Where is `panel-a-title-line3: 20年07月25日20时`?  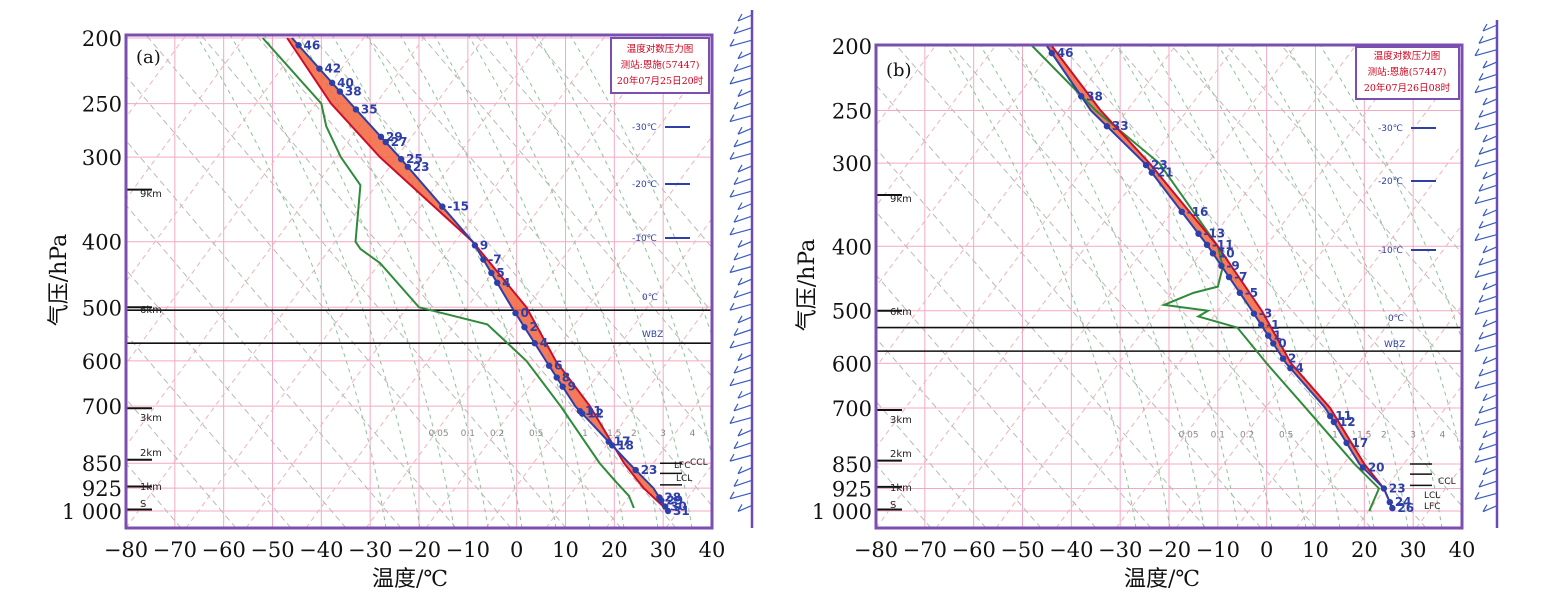 panel-a-title-line3: 20年07月25日20时 is located at coordinates (660, 81).